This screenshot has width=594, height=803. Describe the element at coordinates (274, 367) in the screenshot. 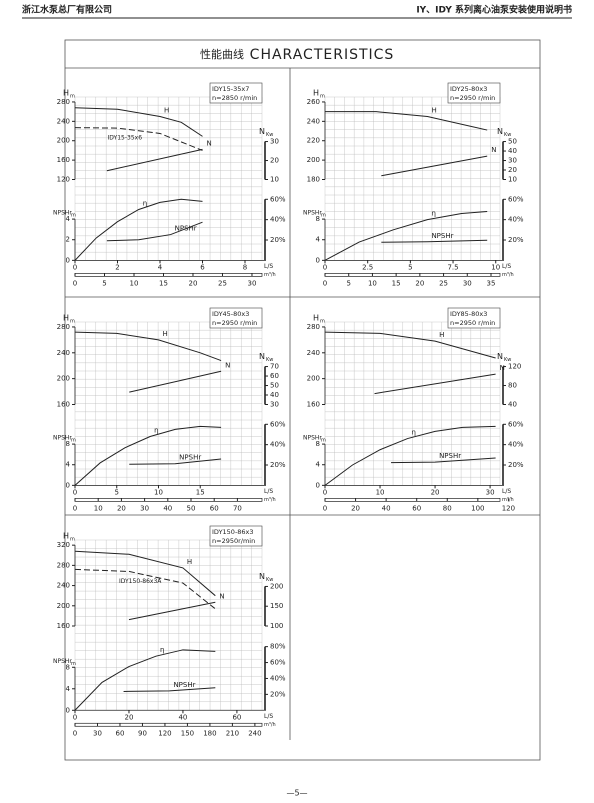

I see `n-tick-label: 70` at that location.